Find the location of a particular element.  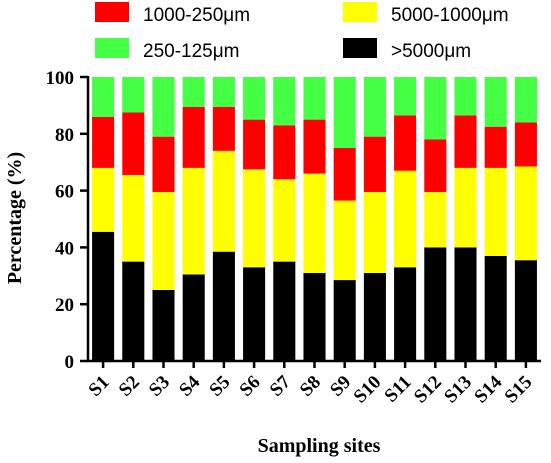

bar-s11-250-125-m is located at coordinates (405, 96).